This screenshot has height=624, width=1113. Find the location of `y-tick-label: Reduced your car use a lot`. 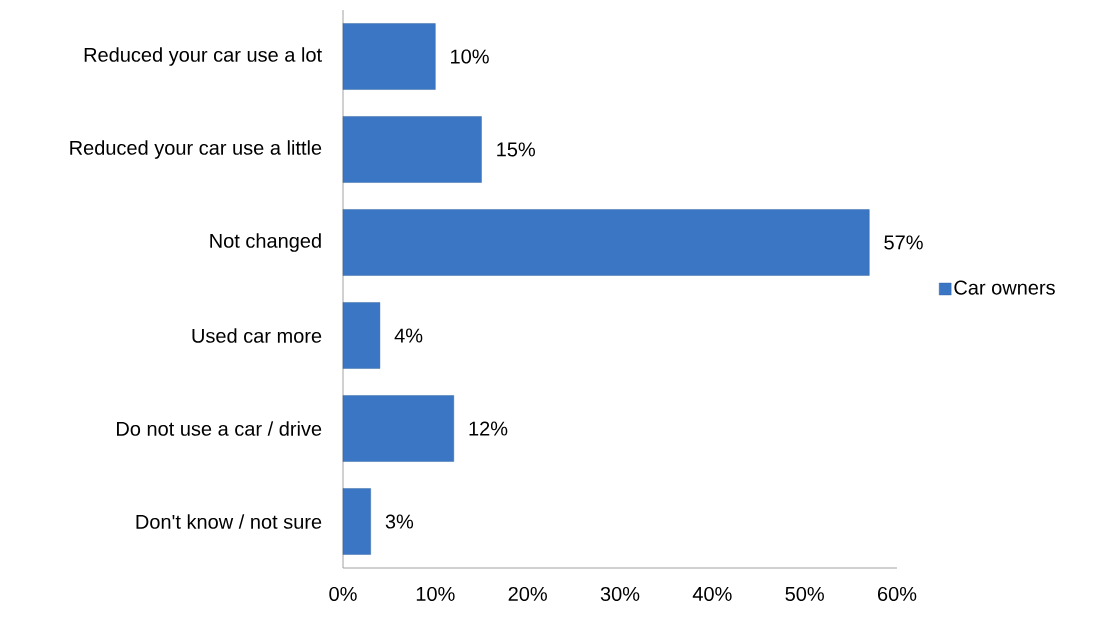

y-tick-label: Reduced your car use a lot is located at coordinates (203, 56).